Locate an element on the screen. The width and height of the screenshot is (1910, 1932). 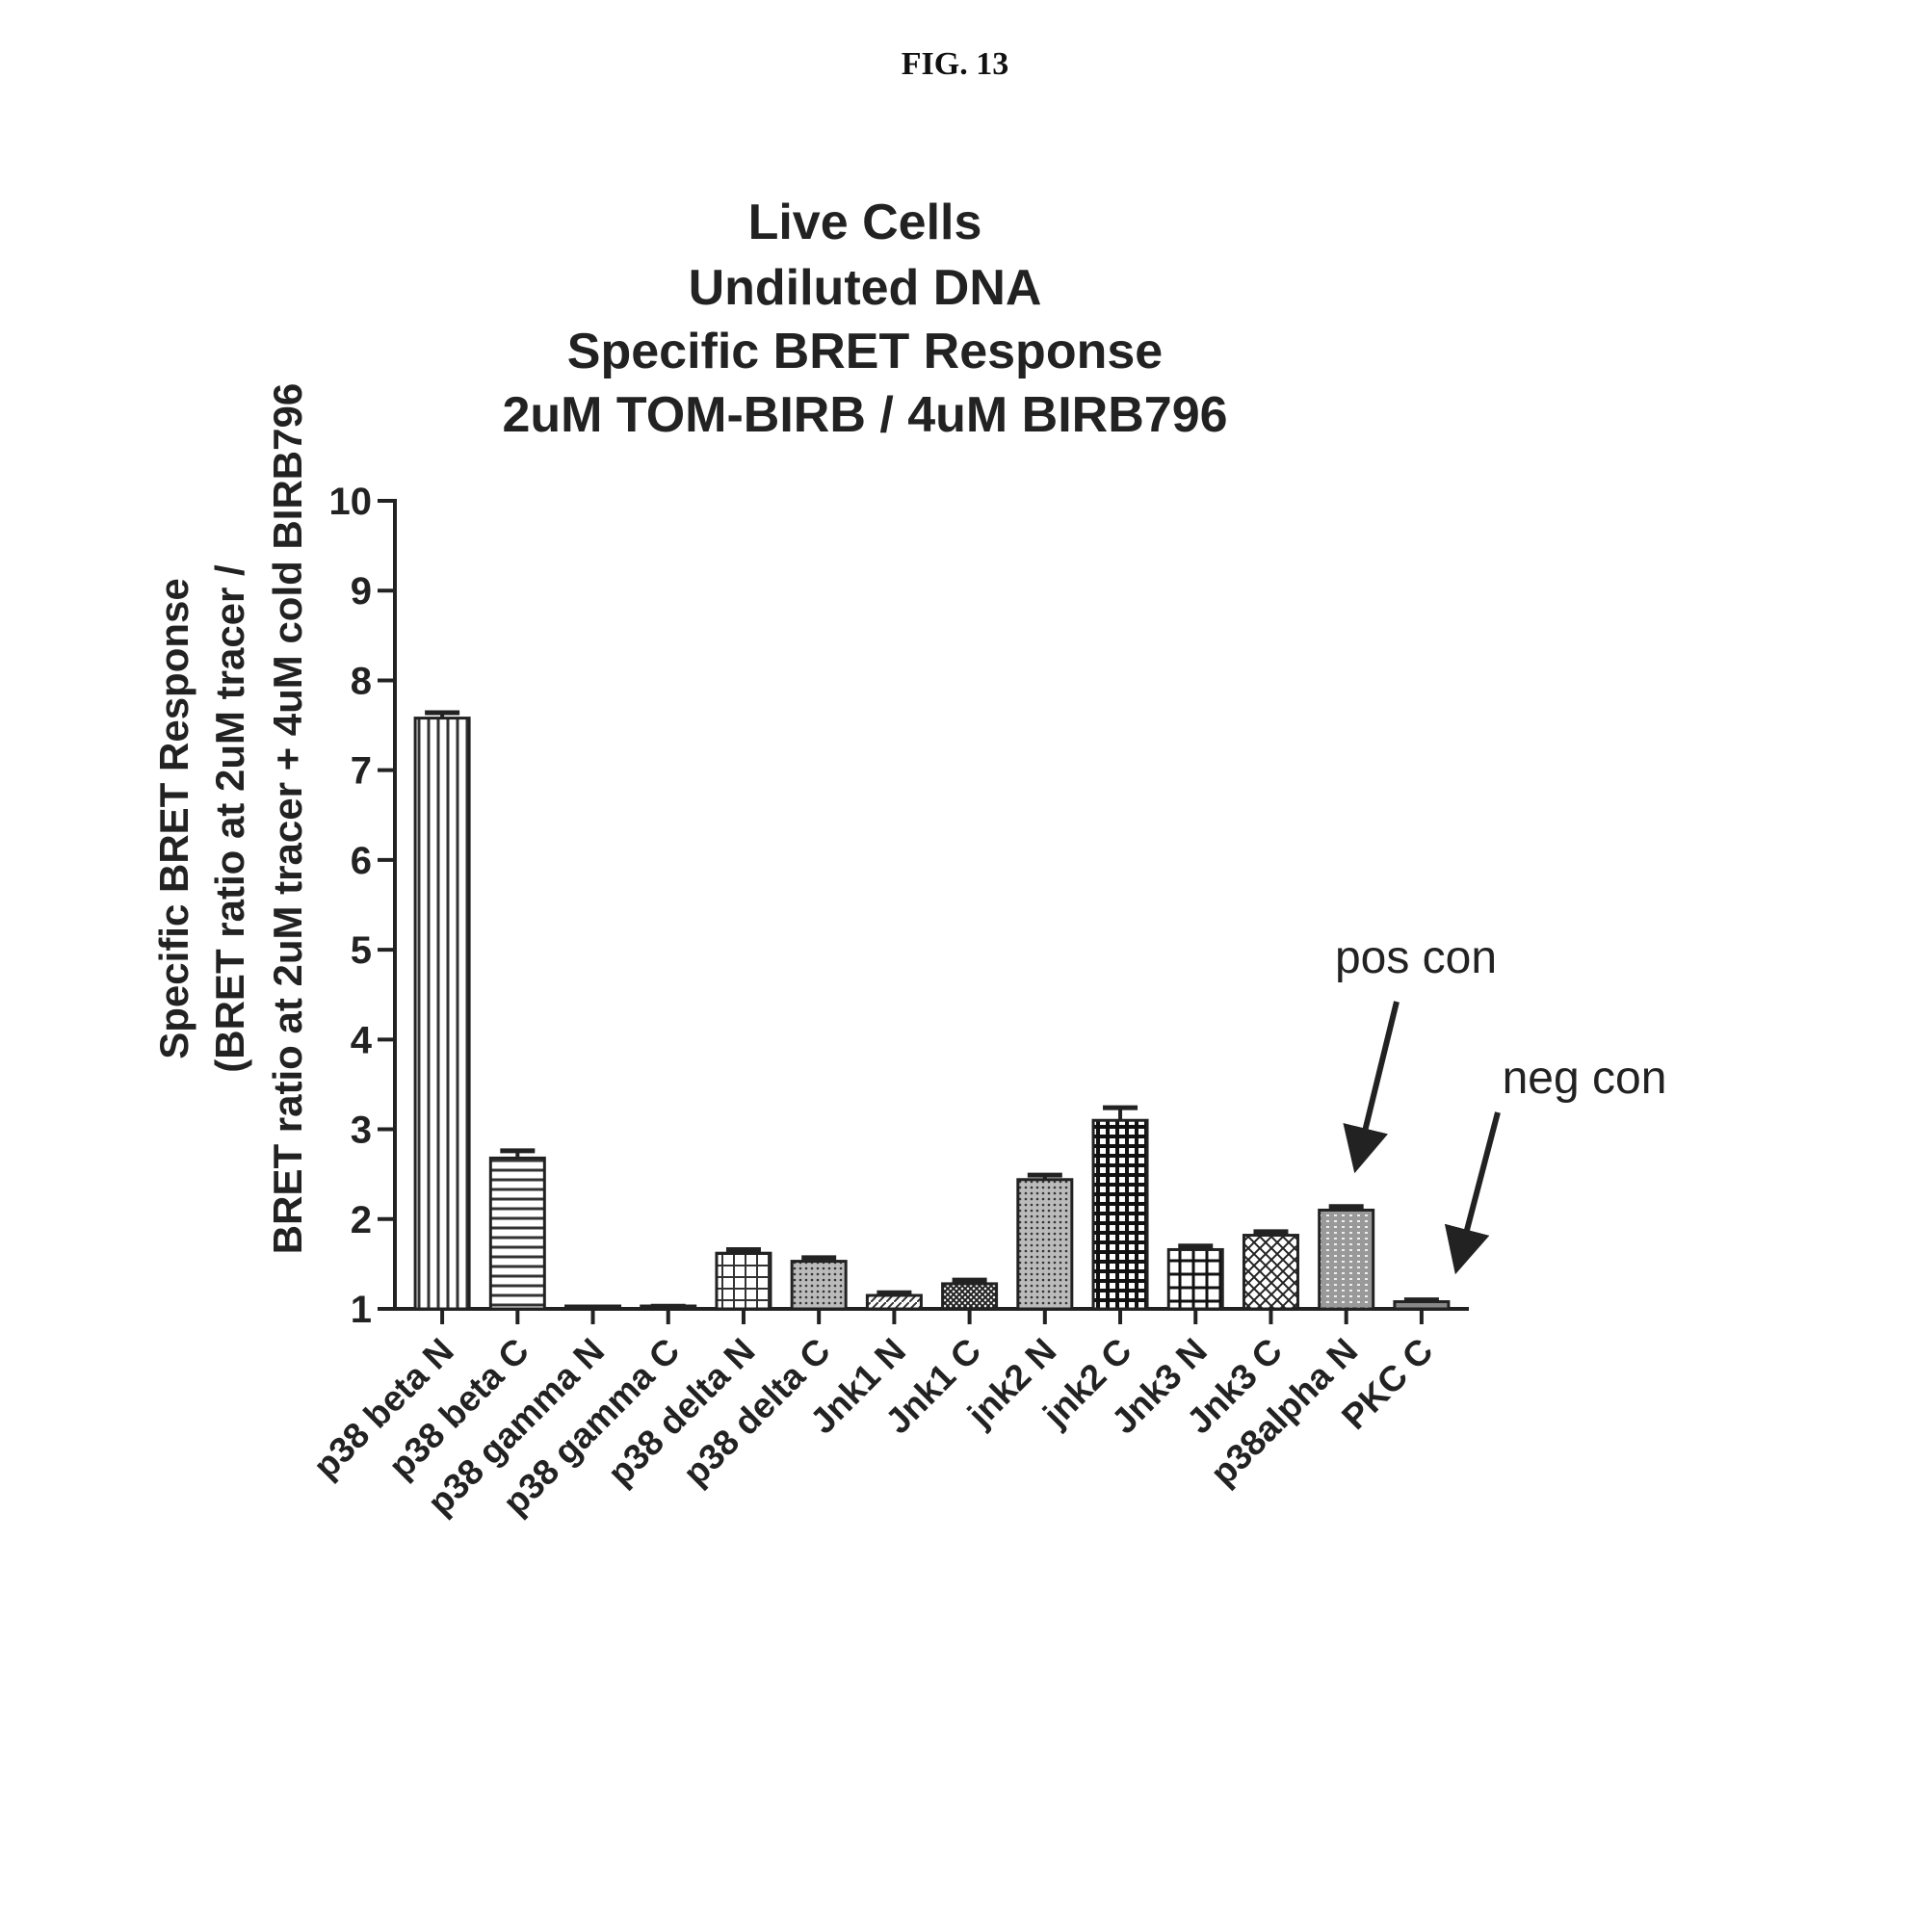
y-tick-label: 4 is located at coordinates (362, 1040).